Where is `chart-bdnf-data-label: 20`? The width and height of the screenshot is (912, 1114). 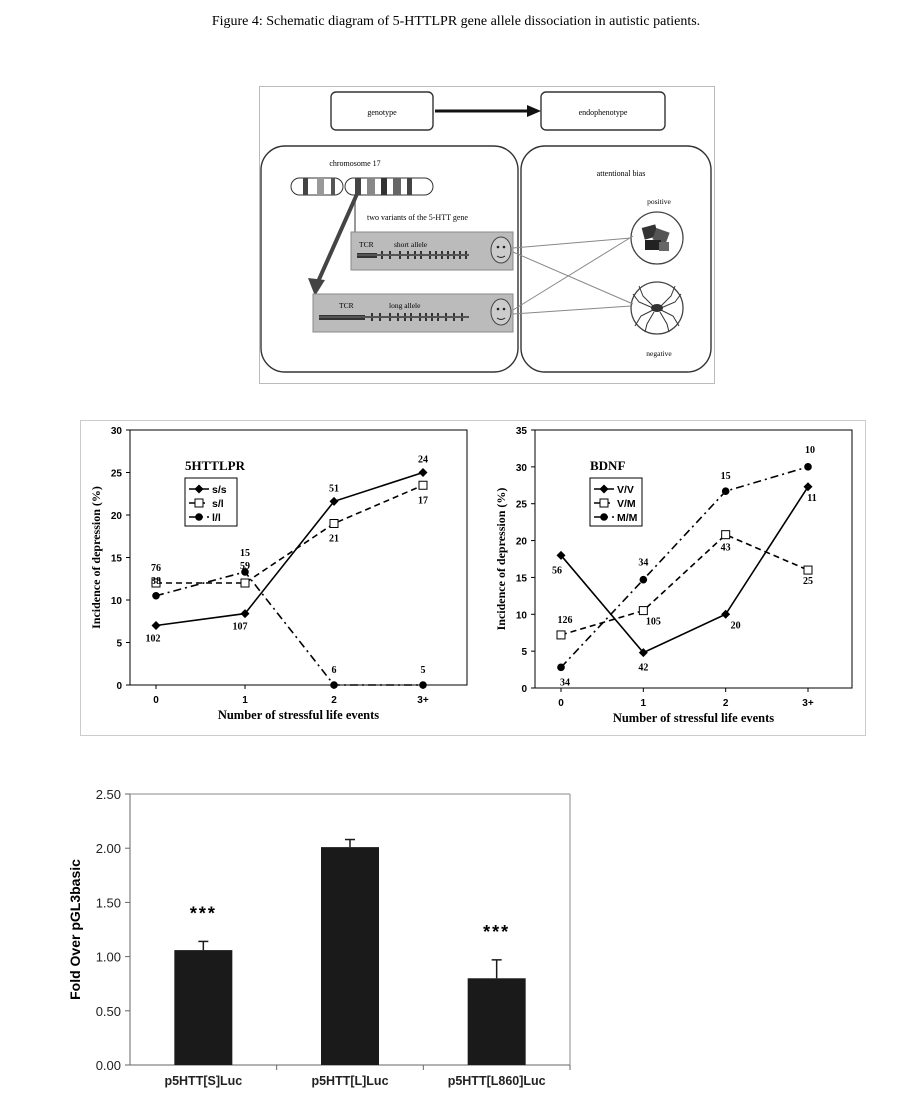 chart-bdnf-data-label: 20 is located at coordinates (736, 625).